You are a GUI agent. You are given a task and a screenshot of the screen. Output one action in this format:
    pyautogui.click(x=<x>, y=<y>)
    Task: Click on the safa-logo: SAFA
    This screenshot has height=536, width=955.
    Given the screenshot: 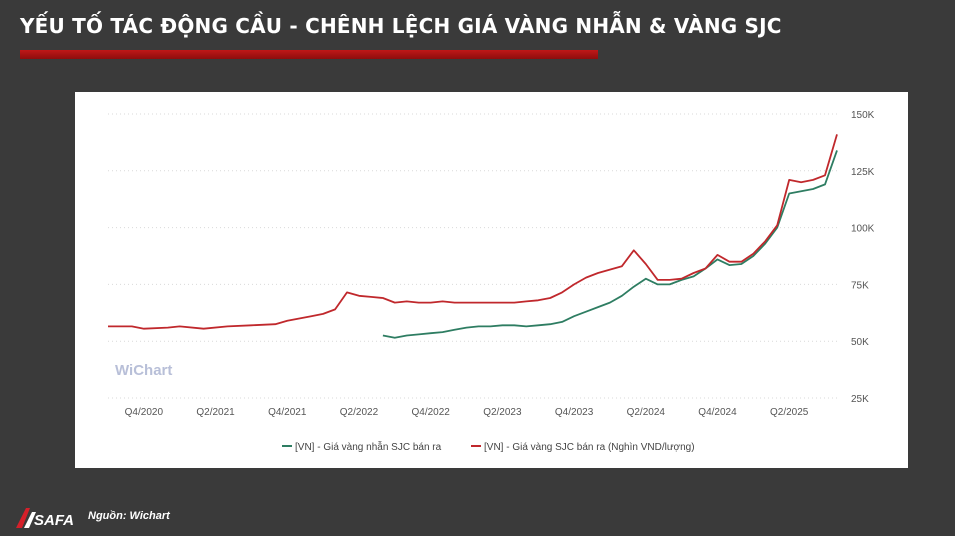 What is the action you would take?
    pyautogui.click(x=45, y=518)
    